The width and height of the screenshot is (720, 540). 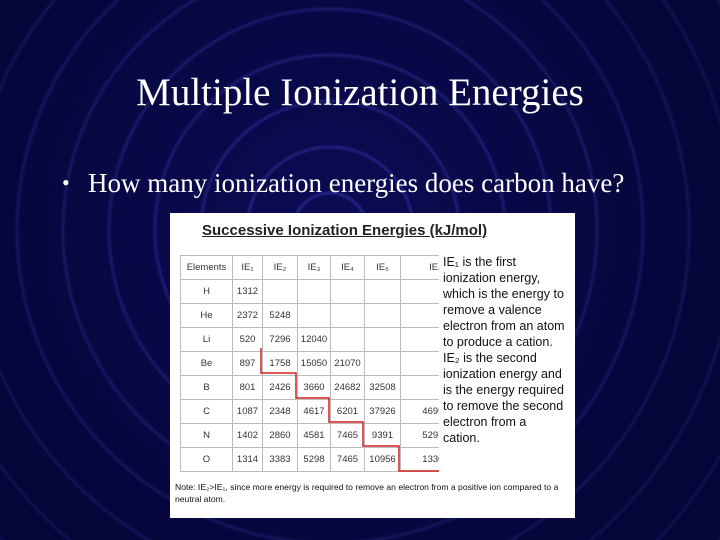 What do you see at coordinates (280, 339) in the screenshot?
I see `value-cell: 7296` at bounding box center [280, 339].